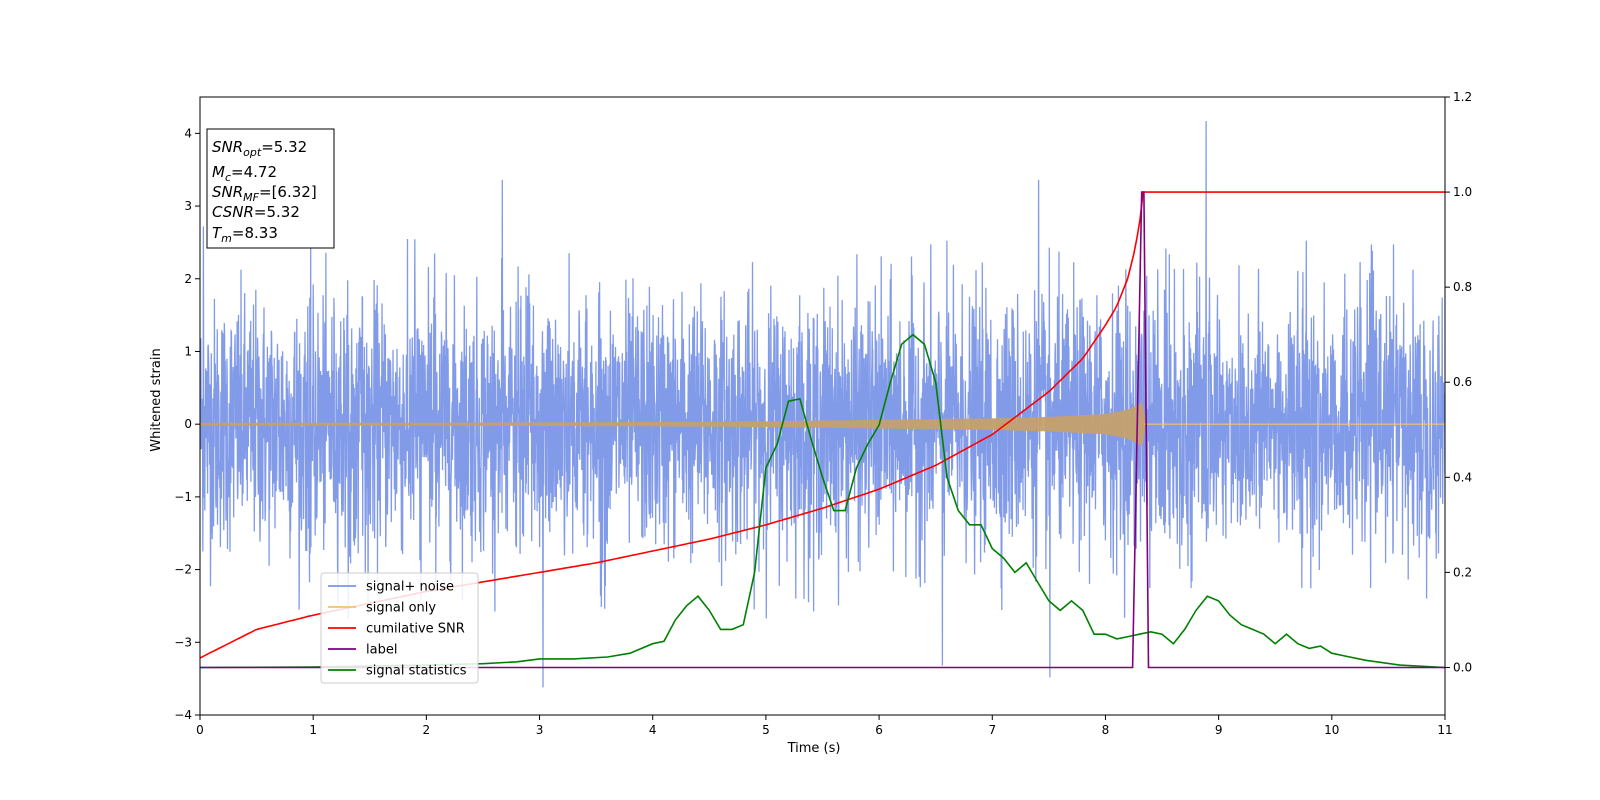  Describe the element at coordinates (183, 497) in the screenshot. I see `y-tick-label: −1` at that location.